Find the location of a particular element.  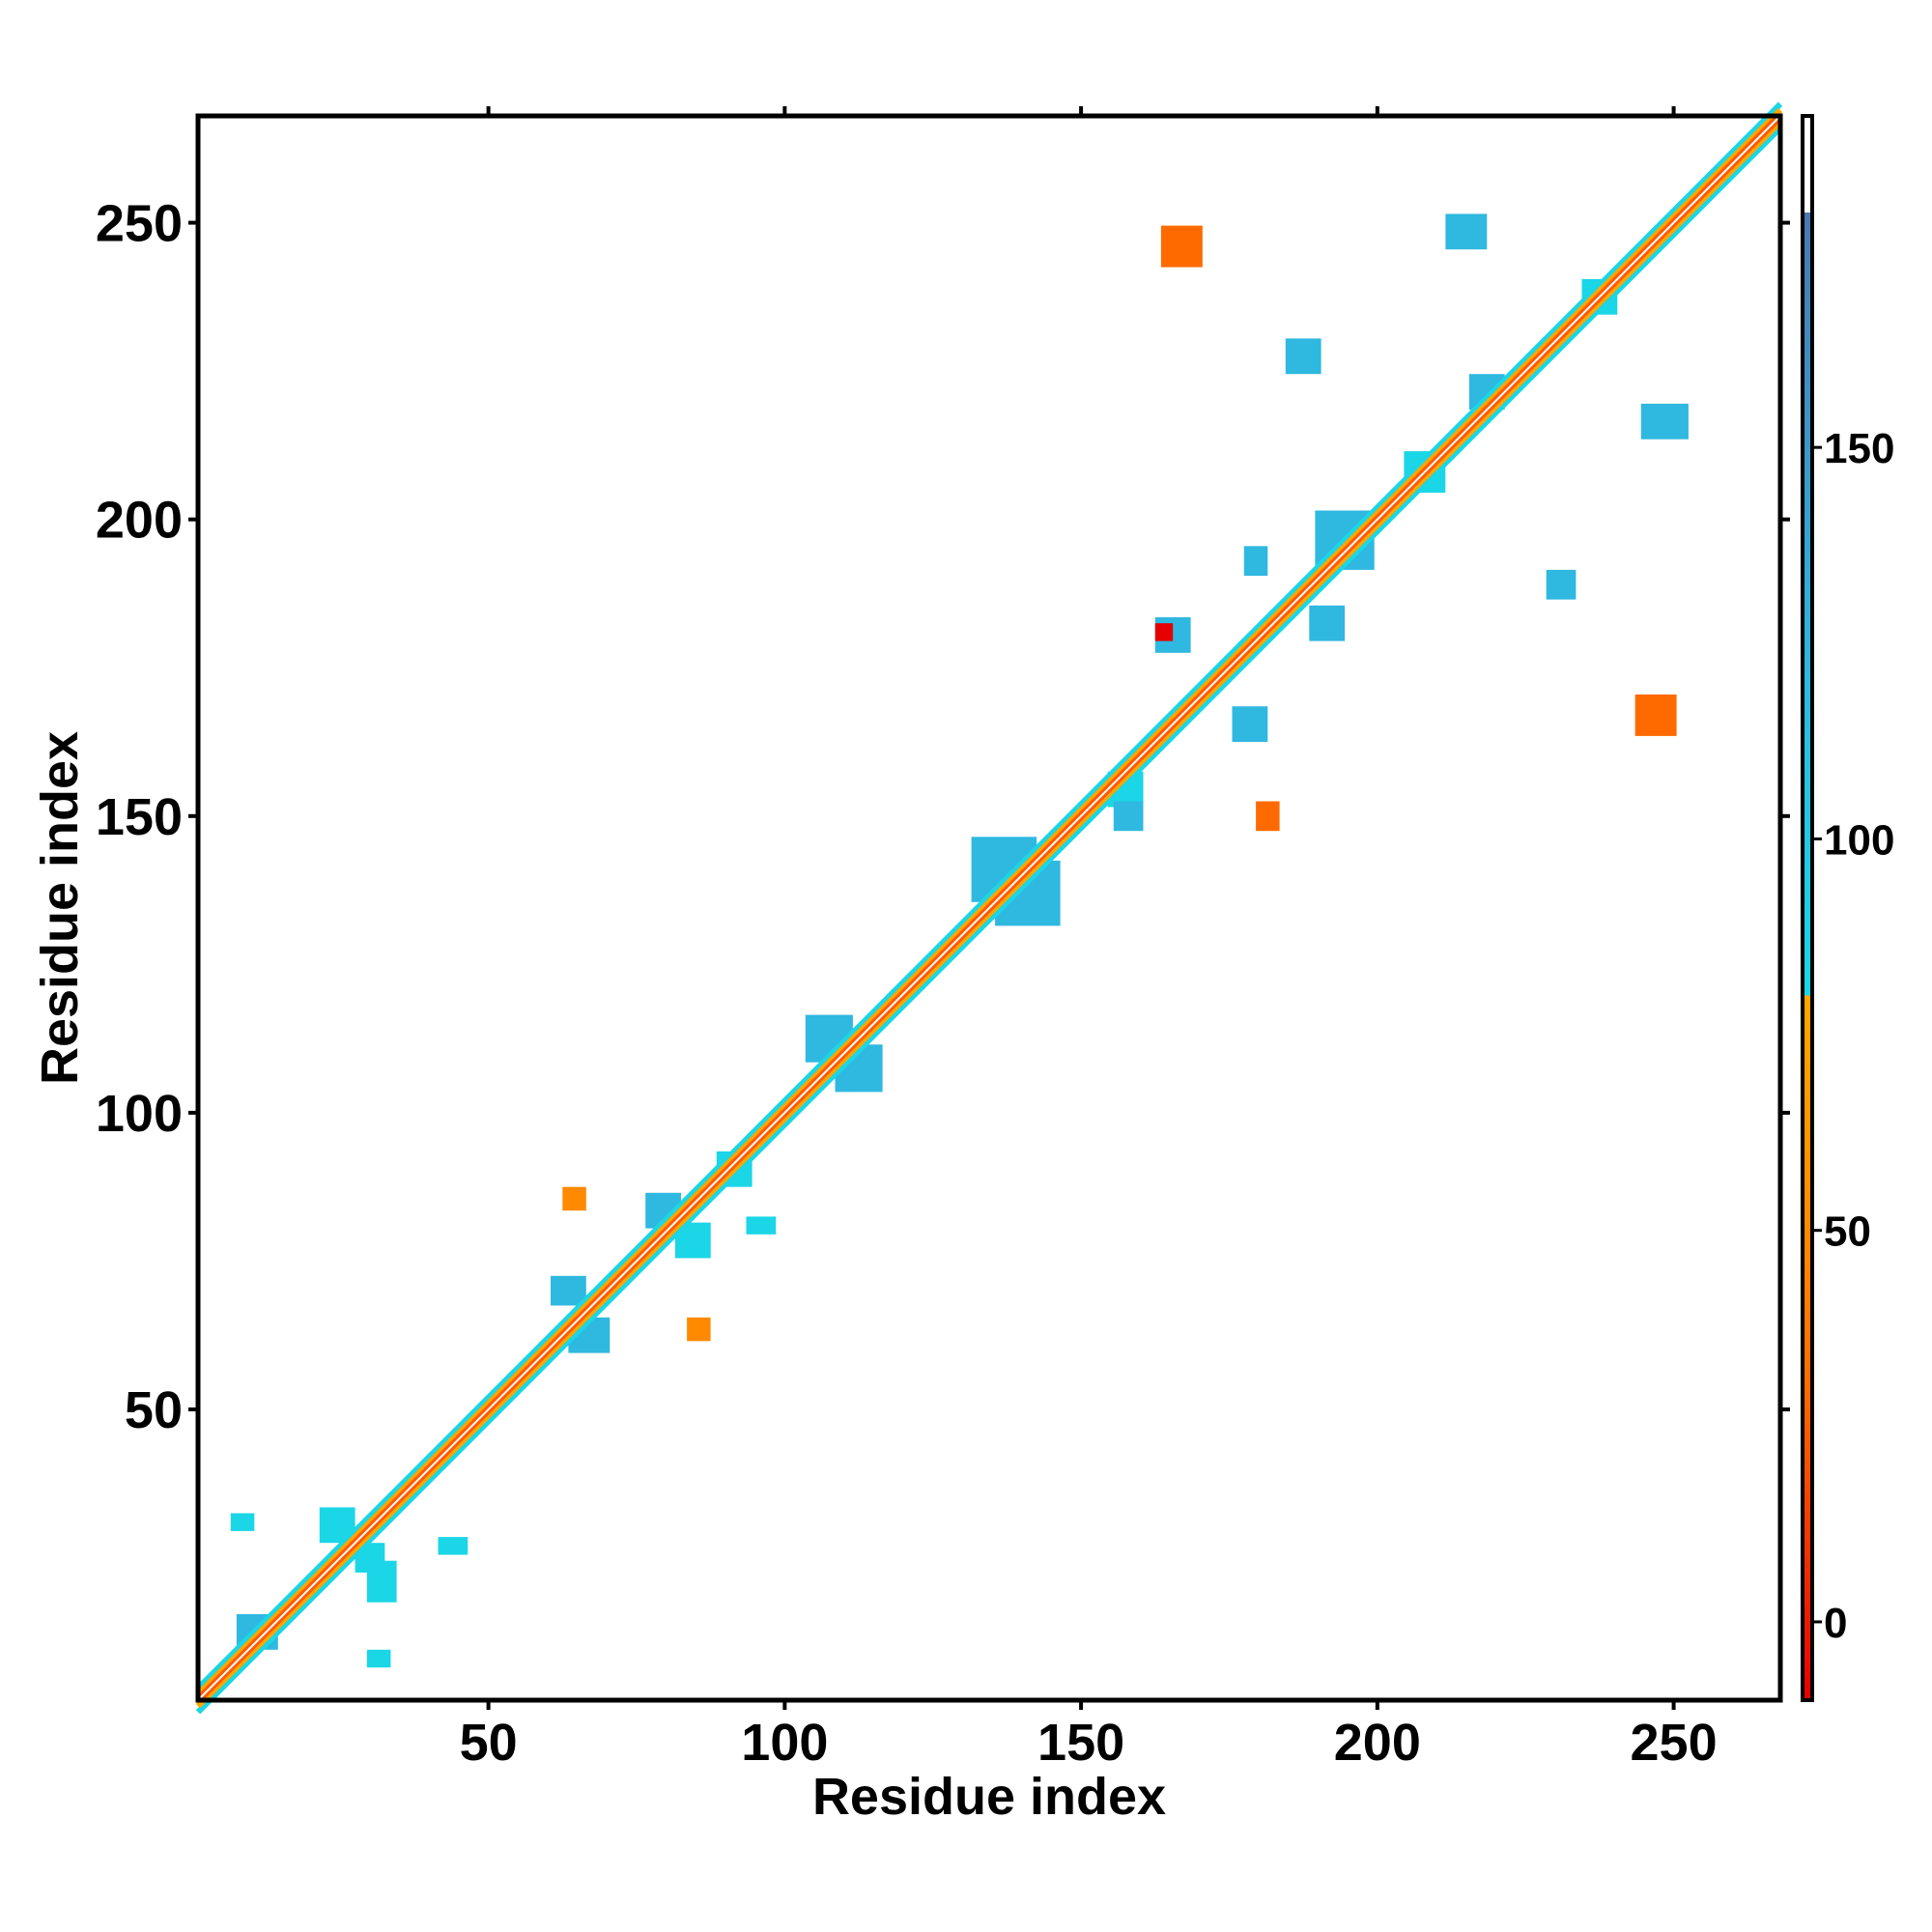

x-tick-label: 250 is located at coordinates (1674, 1743).